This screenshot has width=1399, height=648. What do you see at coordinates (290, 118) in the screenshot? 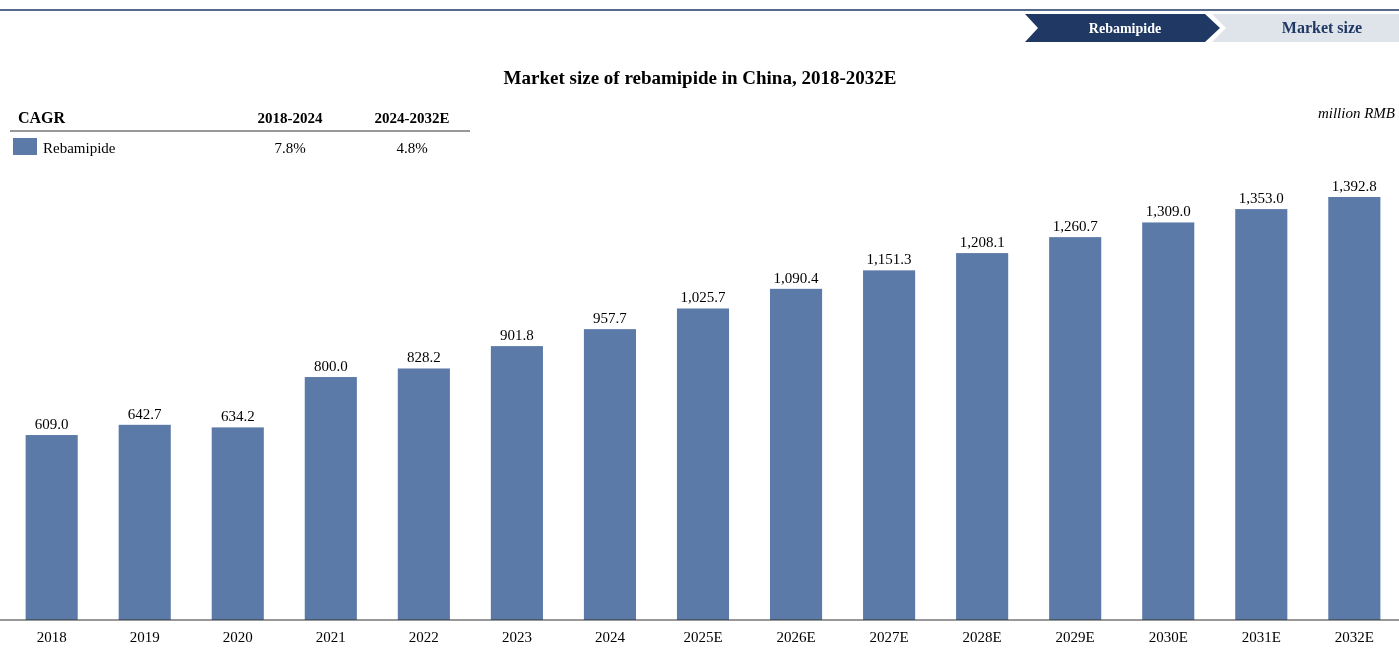
I see `text: 2018-2024` at bounding box center [290, 118].